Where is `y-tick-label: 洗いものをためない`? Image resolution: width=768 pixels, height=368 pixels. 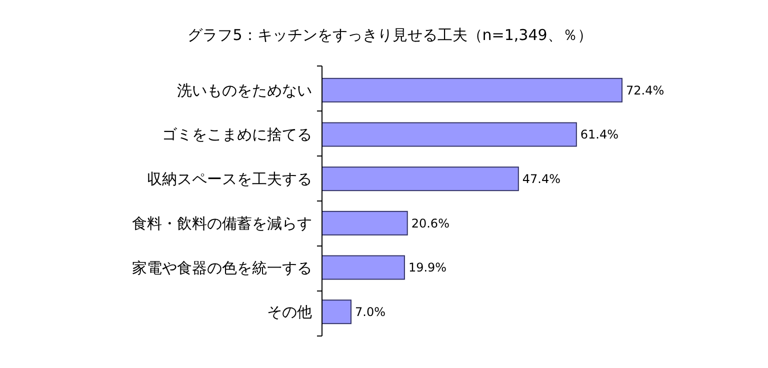 y-tick-label: 洗いものをためない is located at coordinates (244, 90).